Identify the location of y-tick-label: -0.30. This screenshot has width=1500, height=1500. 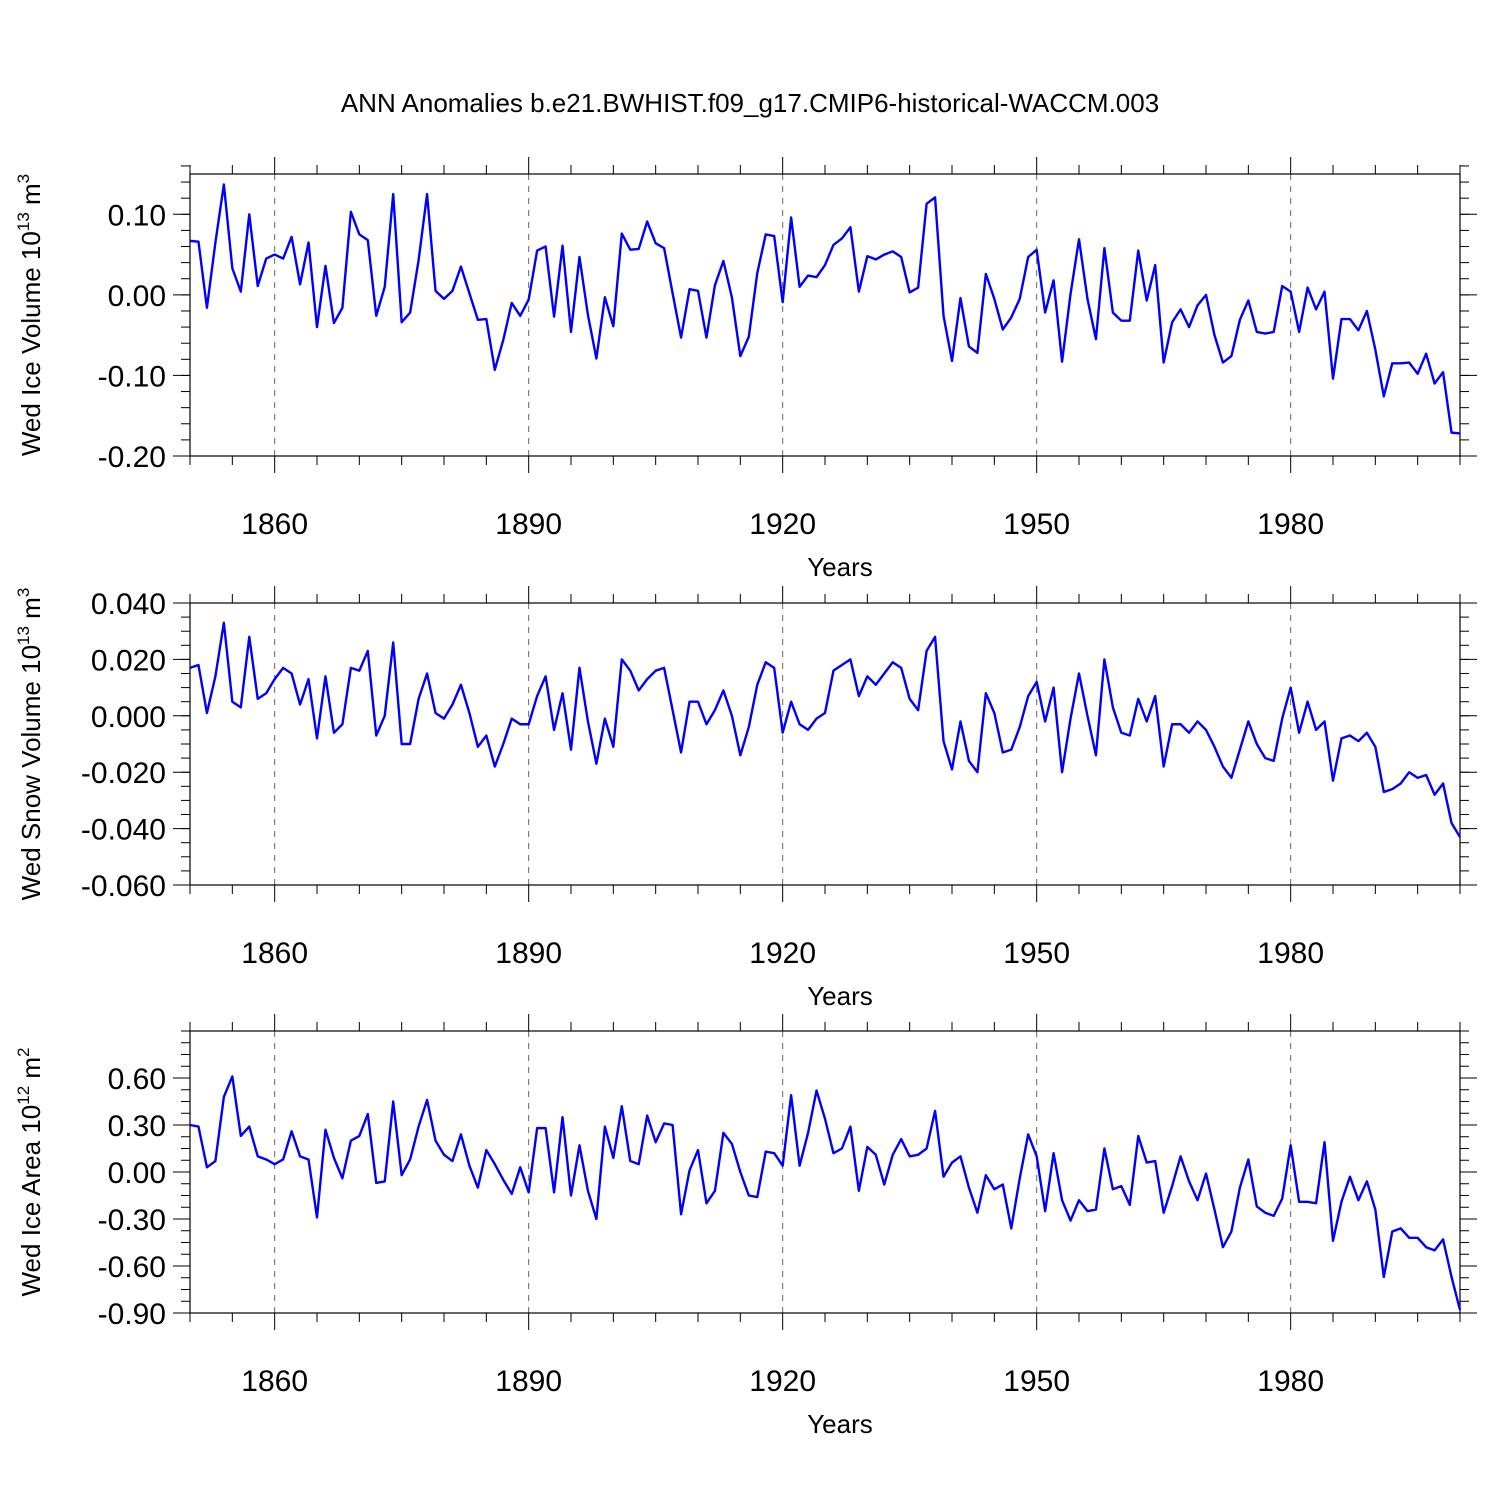
(132, 1220).